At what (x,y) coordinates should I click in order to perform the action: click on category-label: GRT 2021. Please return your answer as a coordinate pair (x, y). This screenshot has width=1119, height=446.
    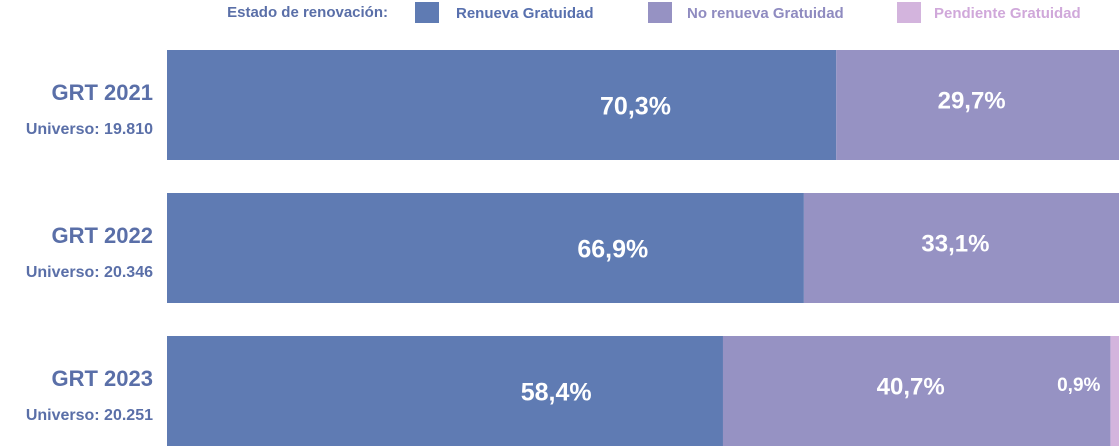
    Looking at the image, I should click on (103, 92).